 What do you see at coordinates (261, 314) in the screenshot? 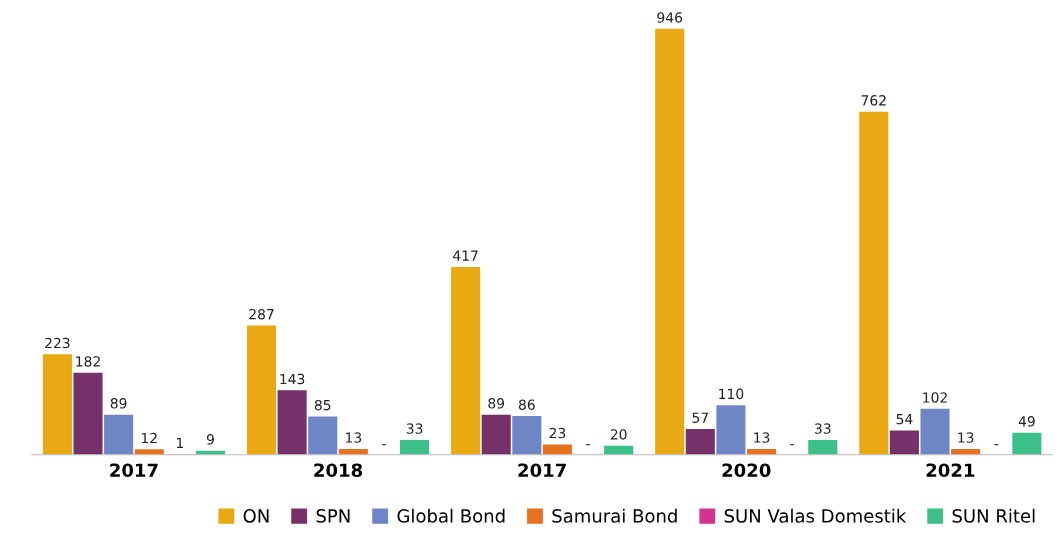
I see `data-label: 287` at bounding box center [261, 314].